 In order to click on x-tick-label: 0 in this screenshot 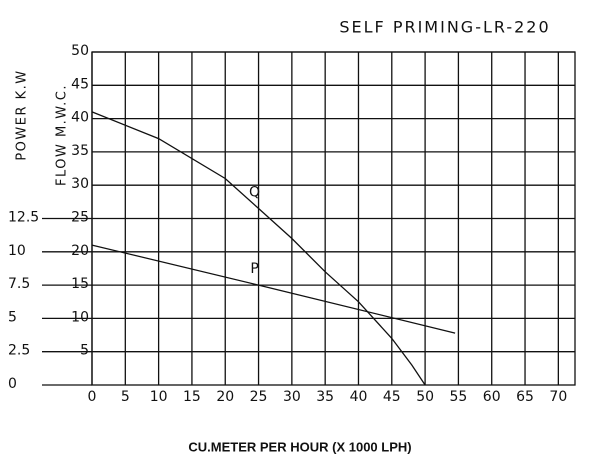, I will do `click(92, 397)`.